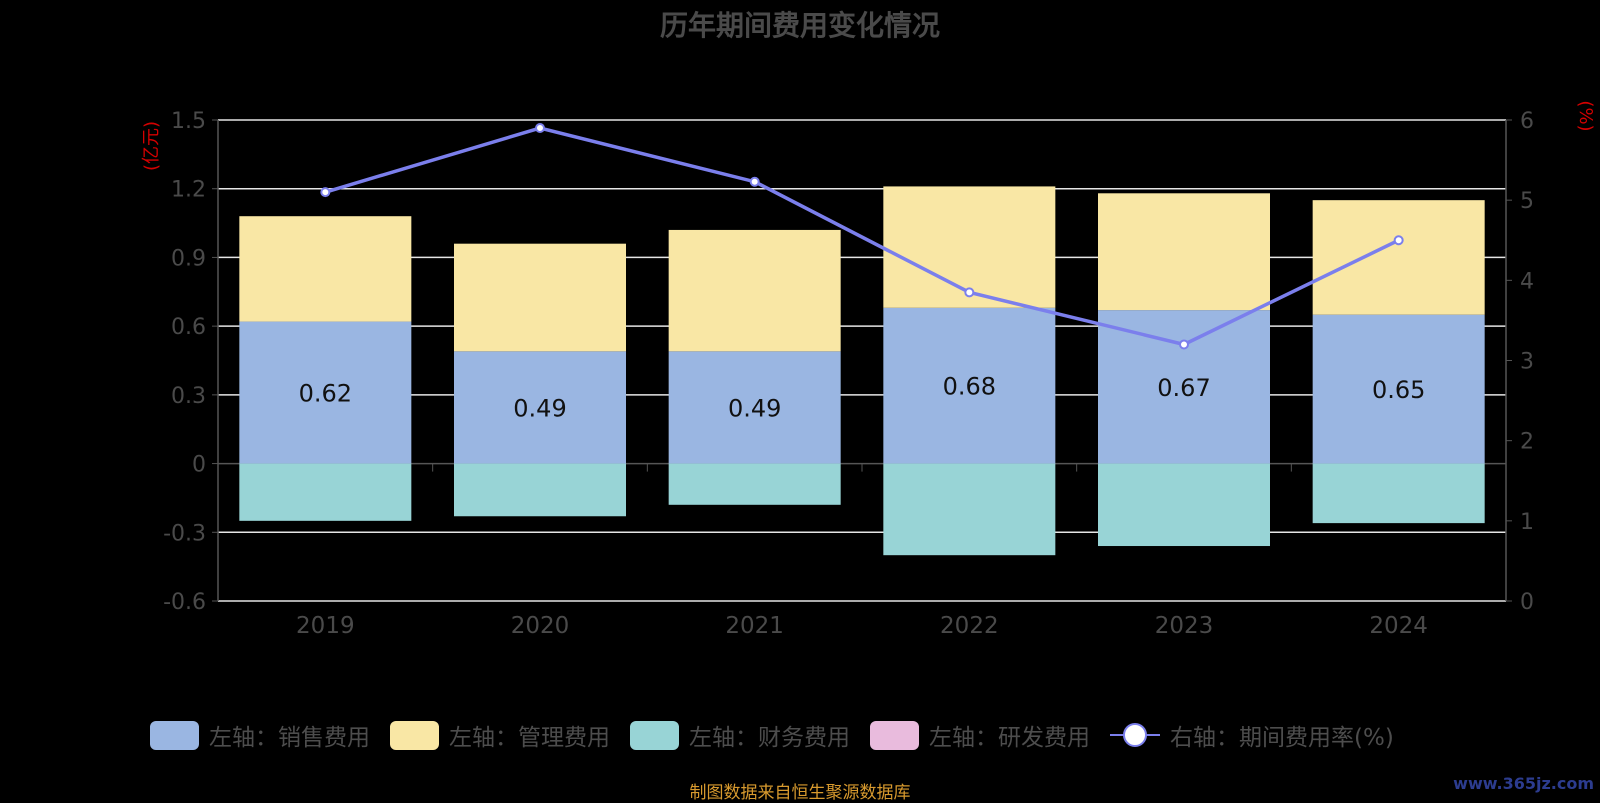 This screenshot has height=803, width=1600. I want to click on left-axis-tick-label: 1.5, so click(188, 121).